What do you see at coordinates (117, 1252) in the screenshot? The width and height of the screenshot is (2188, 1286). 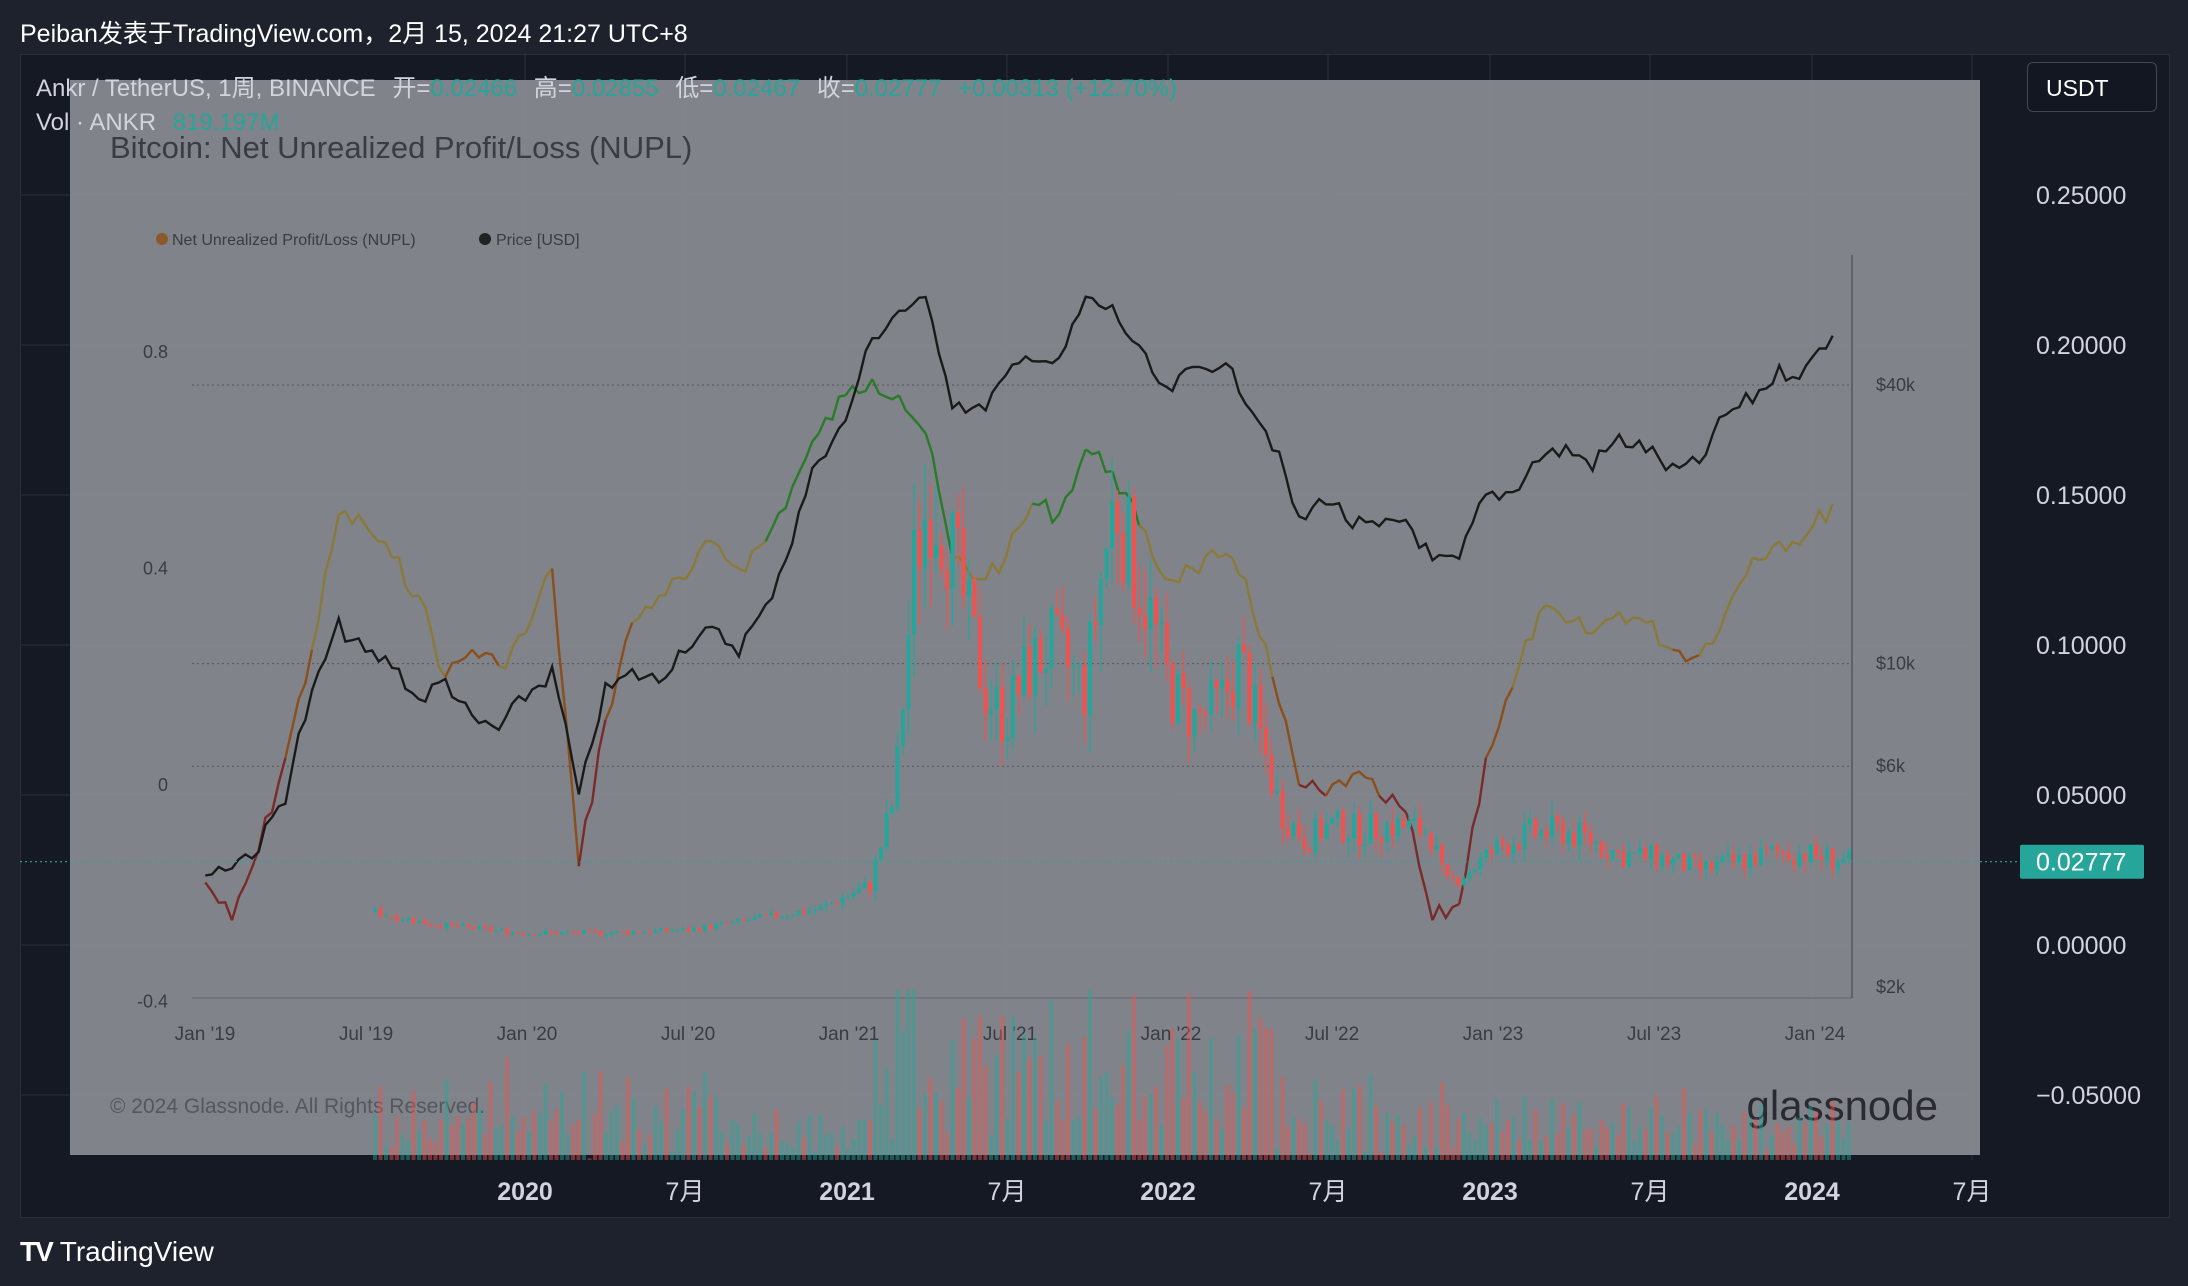 I see `footer-brand: TV TradingView` at bounding box center [117, 1252].